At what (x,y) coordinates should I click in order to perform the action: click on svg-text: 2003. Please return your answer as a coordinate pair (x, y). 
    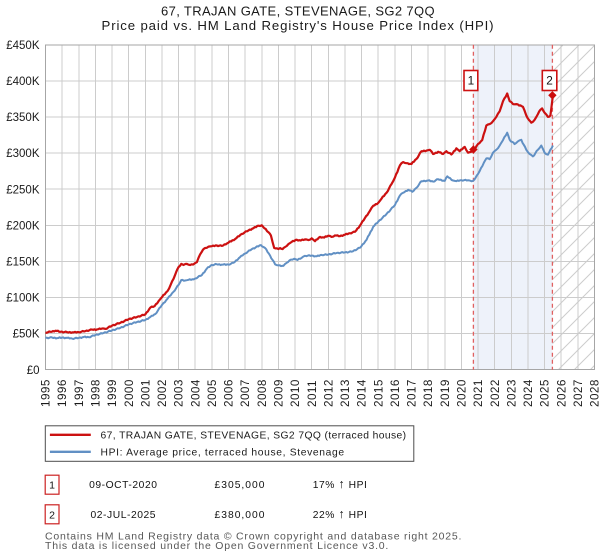
    Looking at the image, I should click on (179, 393).